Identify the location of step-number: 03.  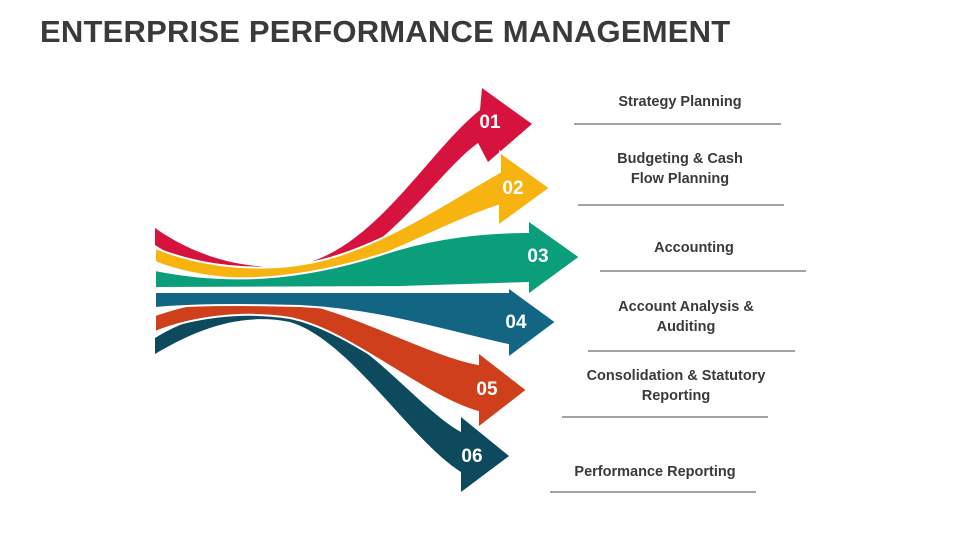
(537, 256).